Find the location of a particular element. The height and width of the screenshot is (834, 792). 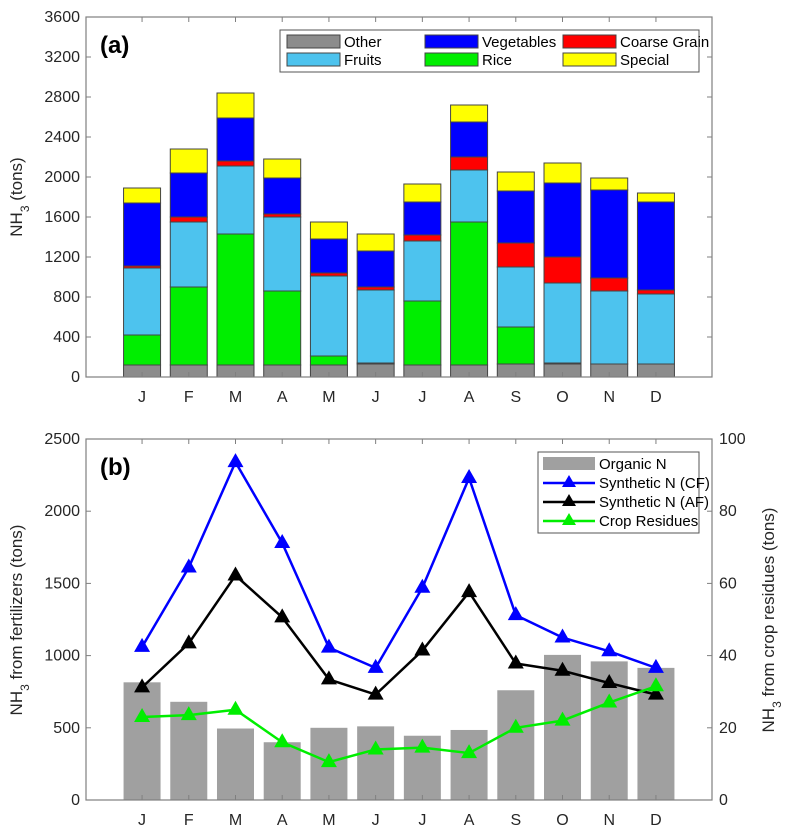

x-tick-label: S is located at coordinates (515, 820).